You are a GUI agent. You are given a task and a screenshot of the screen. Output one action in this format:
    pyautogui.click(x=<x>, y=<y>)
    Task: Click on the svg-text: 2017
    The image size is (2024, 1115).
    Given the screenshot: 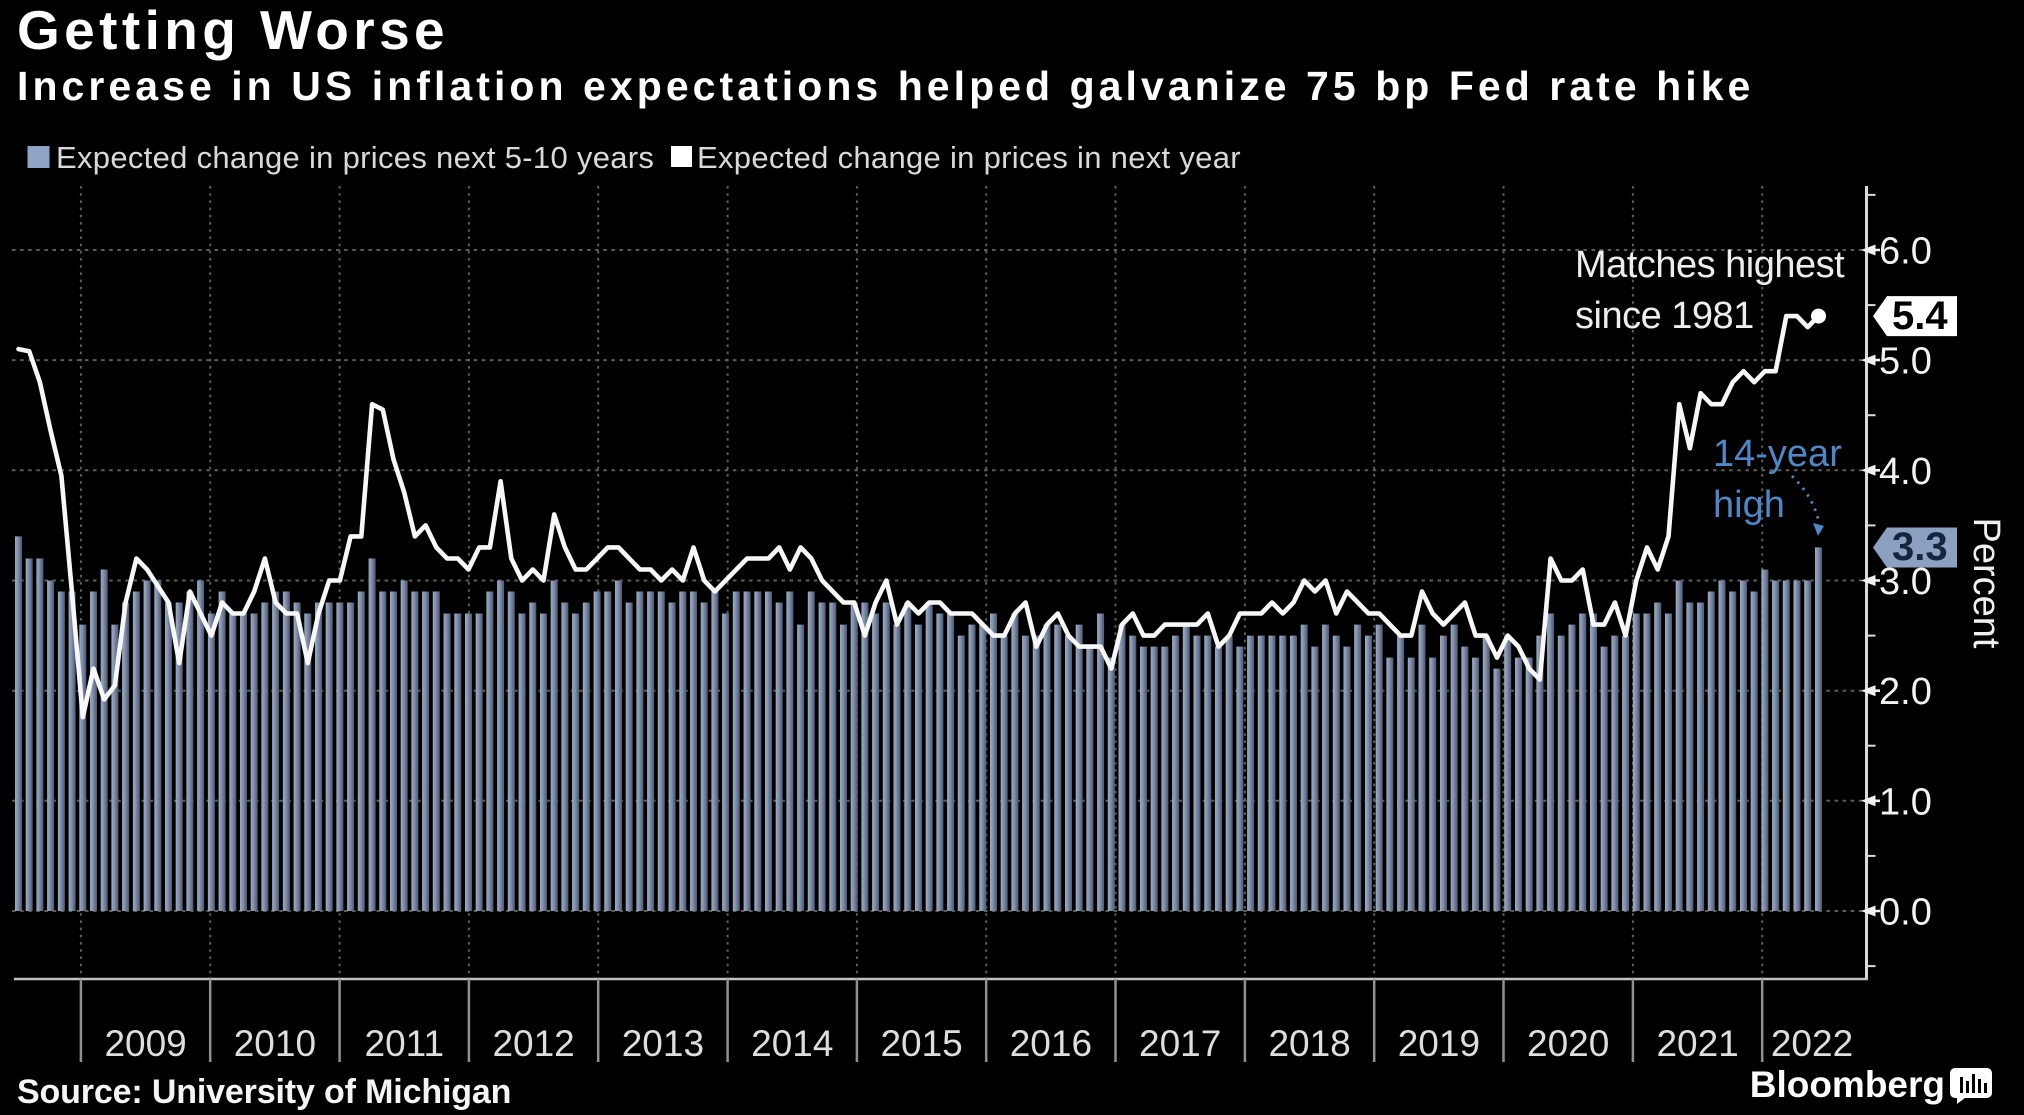 What is the action you would take?
    pyautogui.click(x=1180, y=1043)
    